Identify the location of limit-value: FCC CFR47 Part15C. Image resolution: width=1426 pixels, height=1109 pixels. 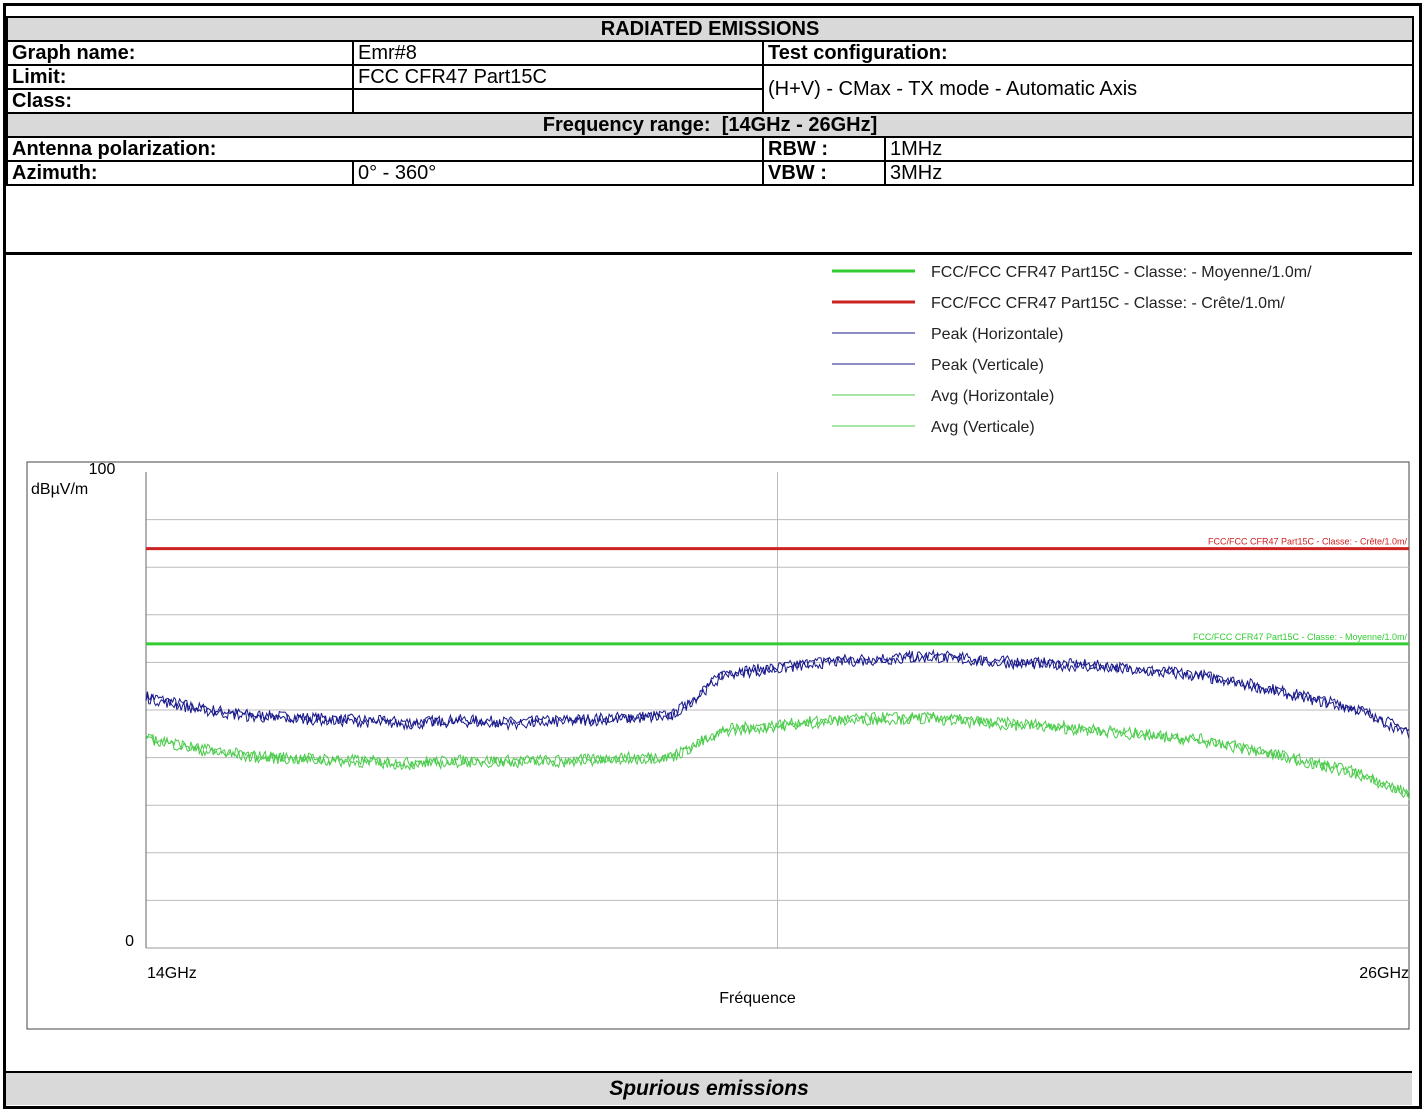
(558, 77).